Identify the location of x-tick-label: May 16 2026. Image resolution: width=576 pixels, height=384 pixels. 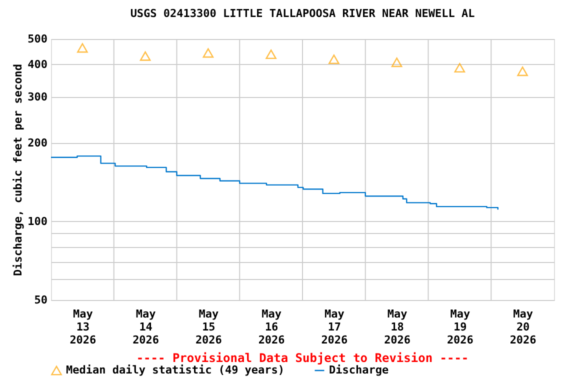
(272, 327).